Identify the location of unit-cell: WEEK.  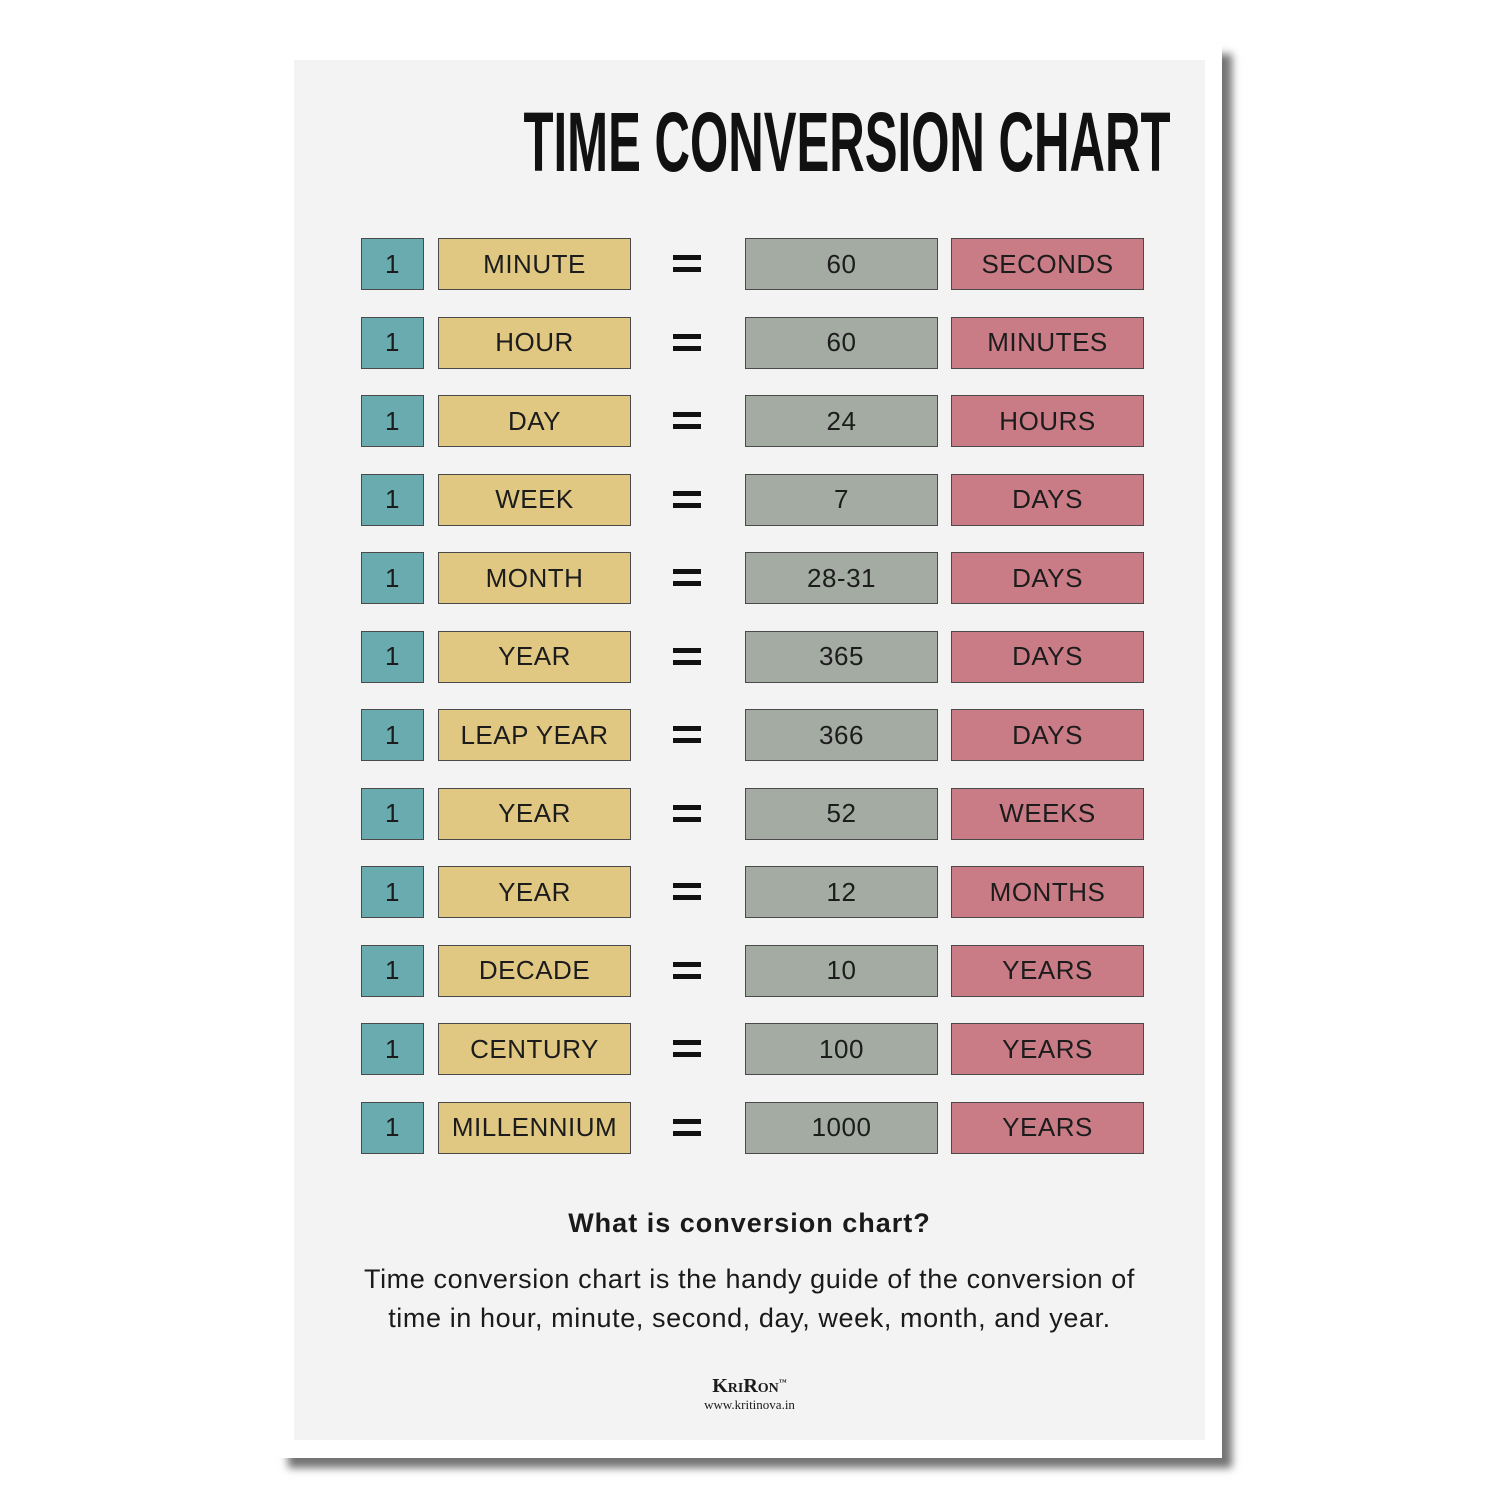
(534, 499).